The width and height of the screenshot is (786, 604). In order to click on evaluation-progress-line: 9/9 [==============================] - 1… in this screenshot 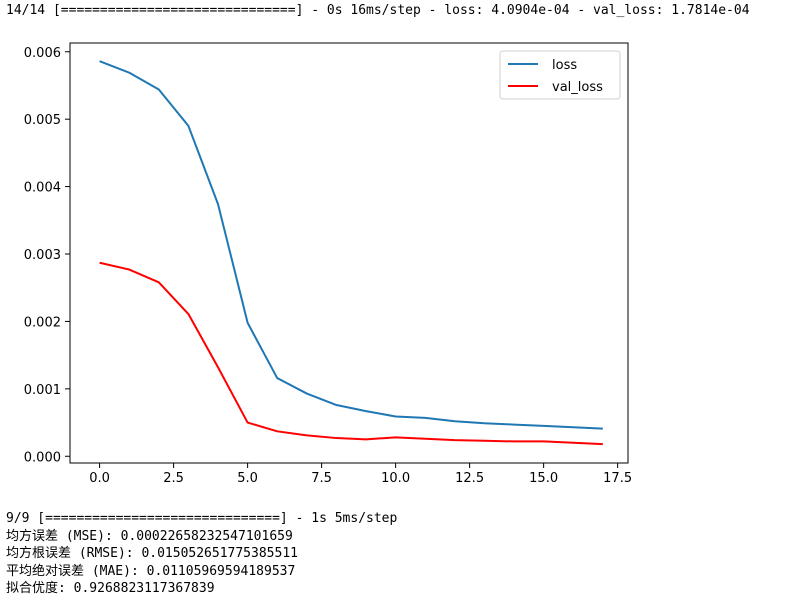, I will do `click(202, 518)`.